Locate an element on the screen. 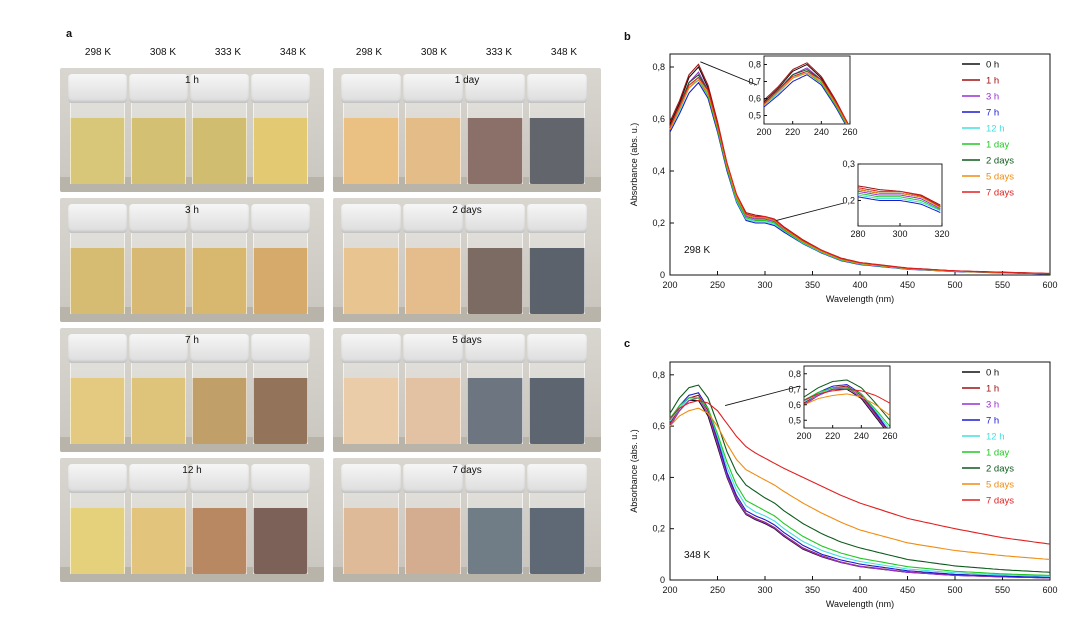 This screenshot has height=622, width=1080. legend-entry: 7 days is located at coordinates (1000, 501).